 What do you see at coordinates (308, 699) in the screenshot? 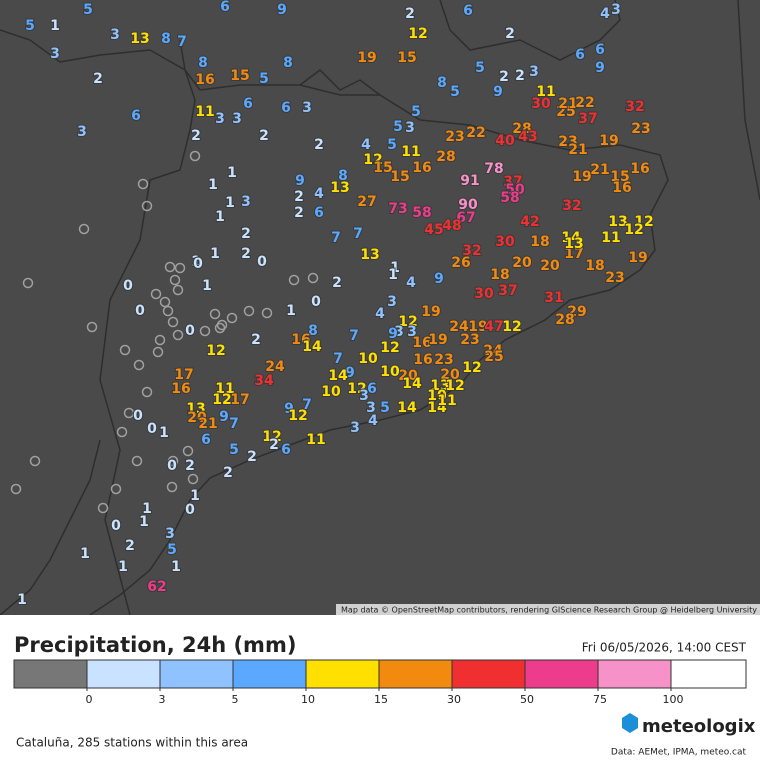
I see `legend-tick-label: 10` at bounding box center [308, 699].